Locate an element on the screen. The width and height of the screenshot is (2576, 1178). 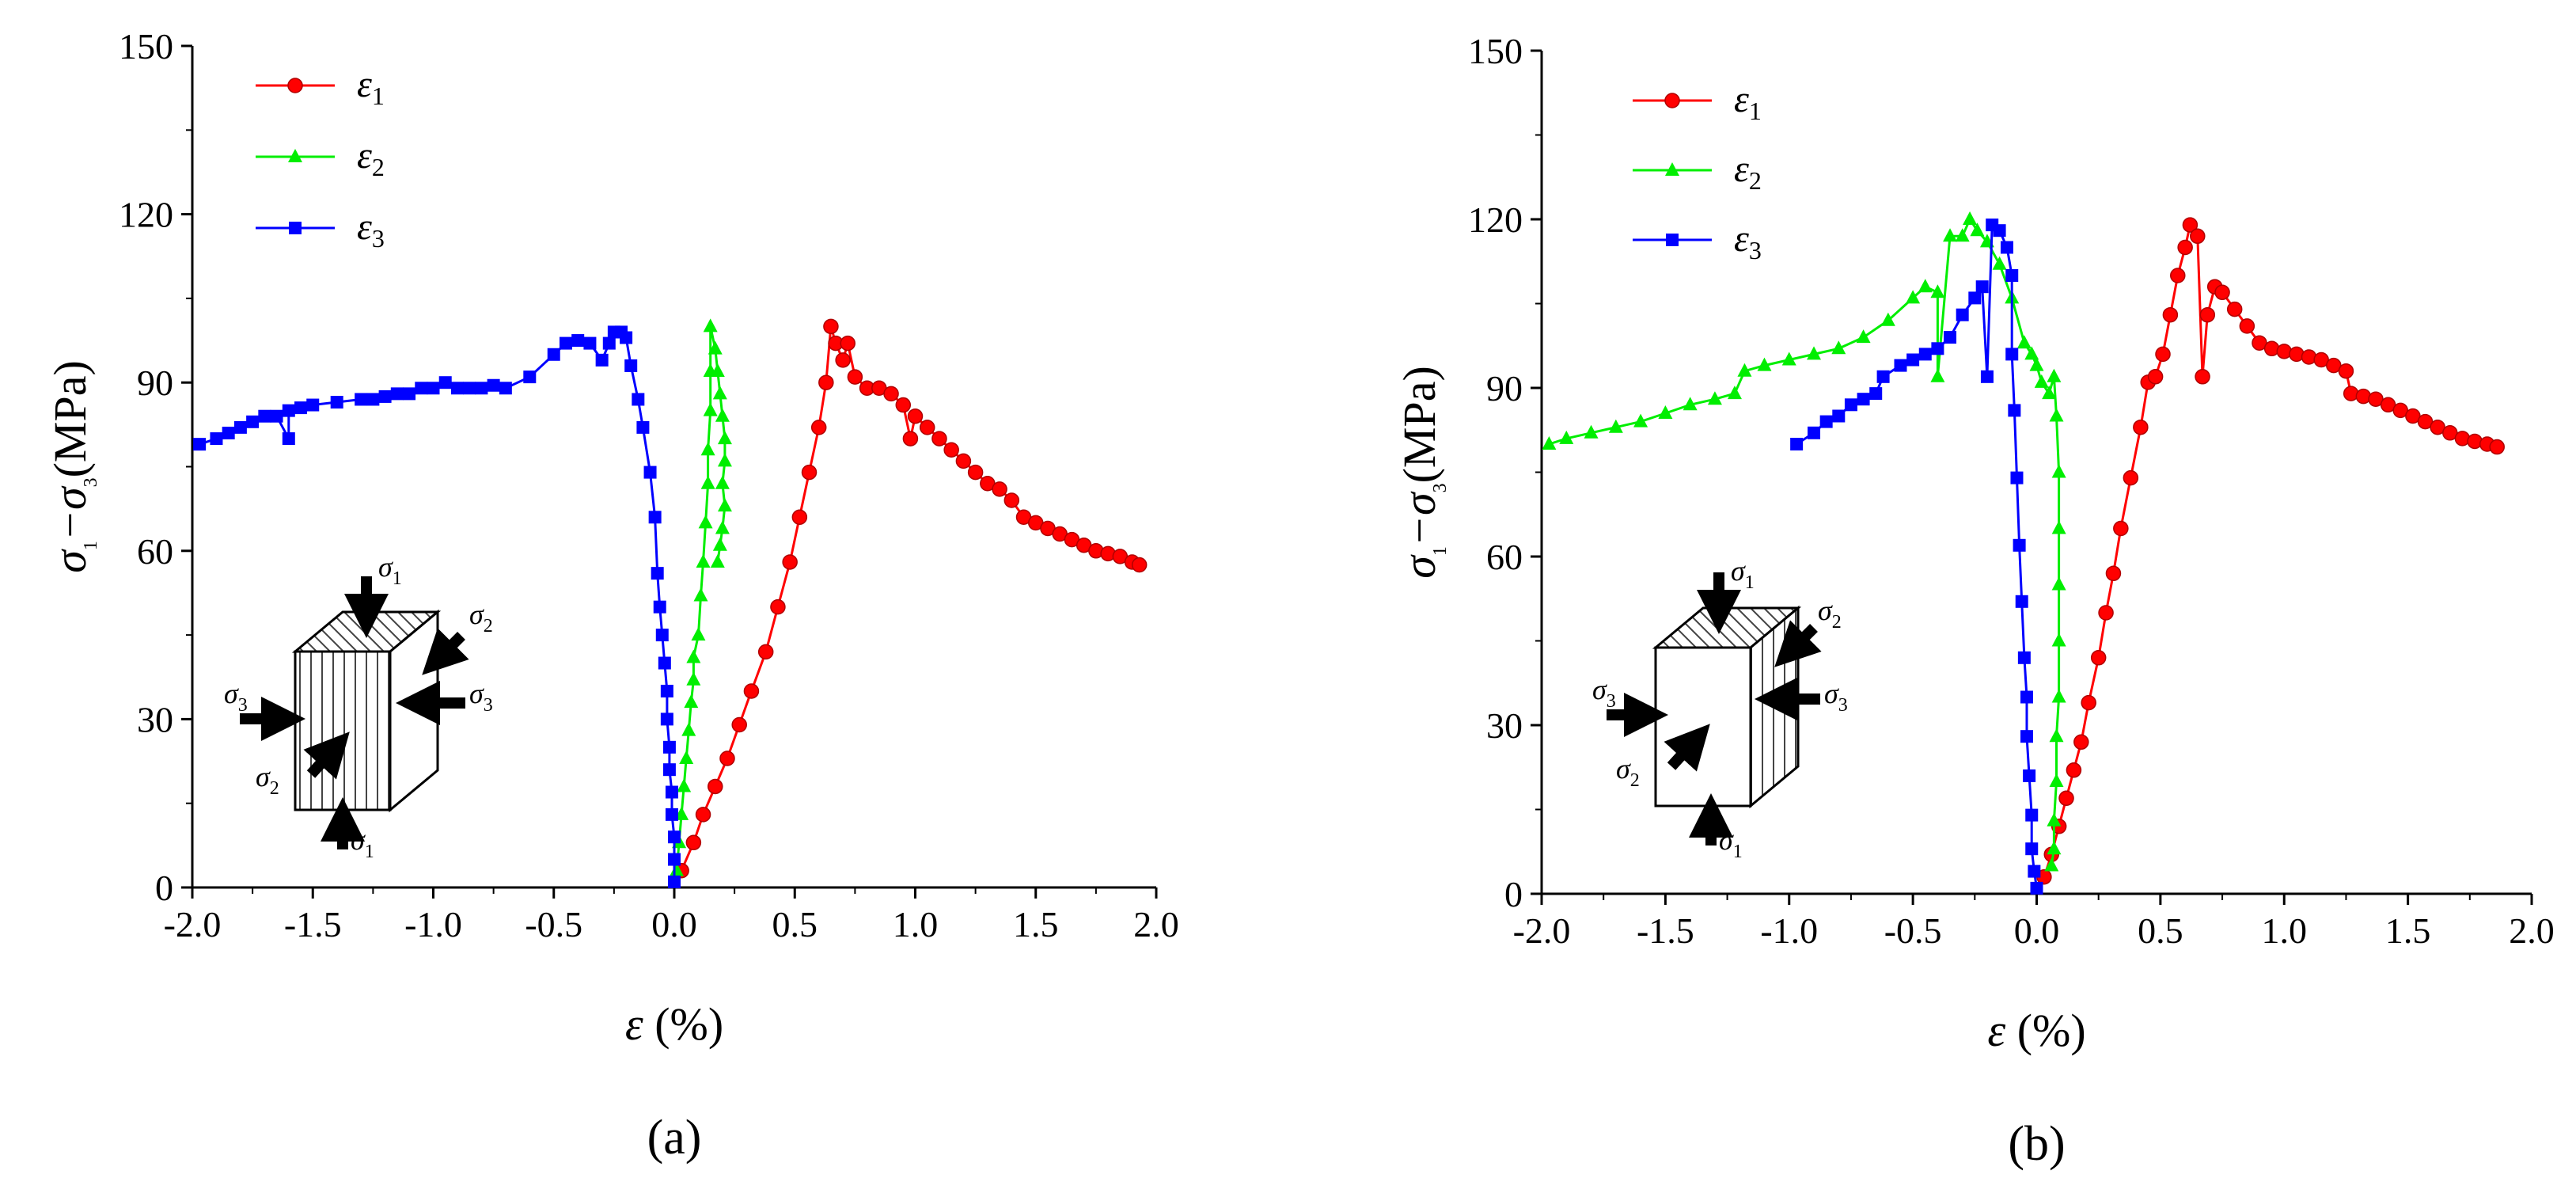
y-axis-unit: (MPa) is located at coordinates (1419, 424).